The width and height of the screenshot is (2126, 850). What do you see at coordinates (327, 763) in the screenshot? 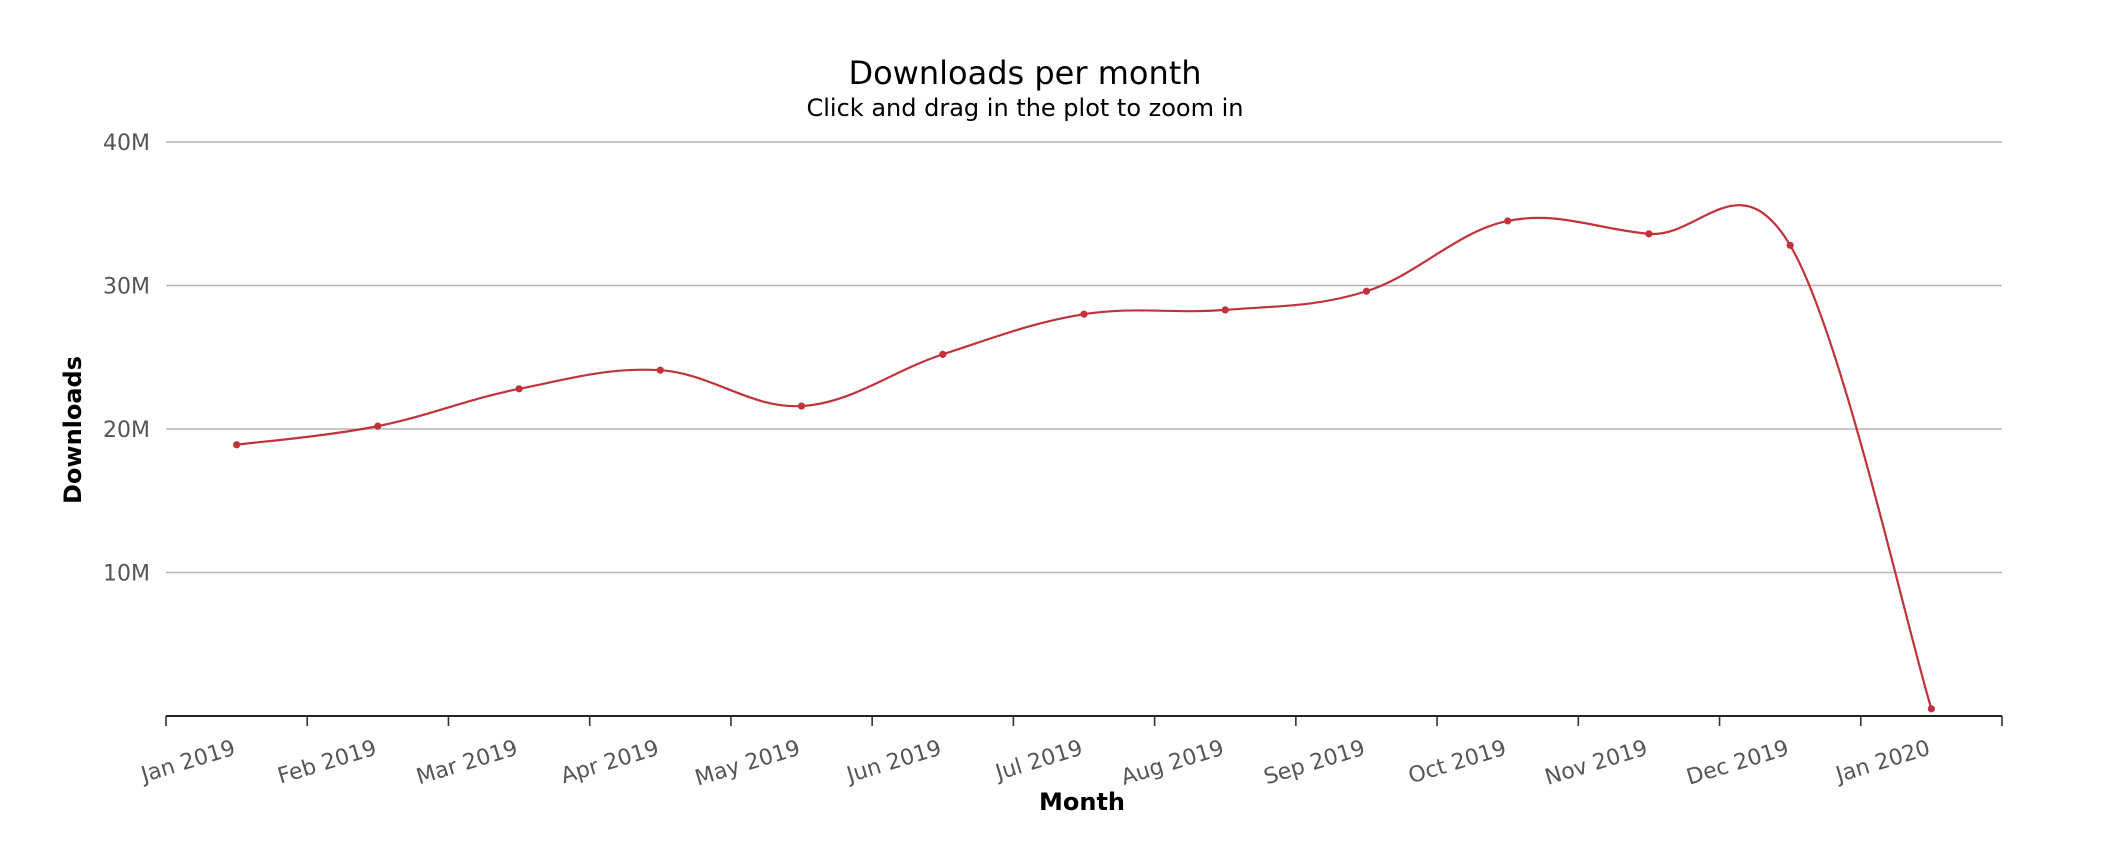
I see `x-tick-label: Feb 2019` at bounding box center [327, 763].